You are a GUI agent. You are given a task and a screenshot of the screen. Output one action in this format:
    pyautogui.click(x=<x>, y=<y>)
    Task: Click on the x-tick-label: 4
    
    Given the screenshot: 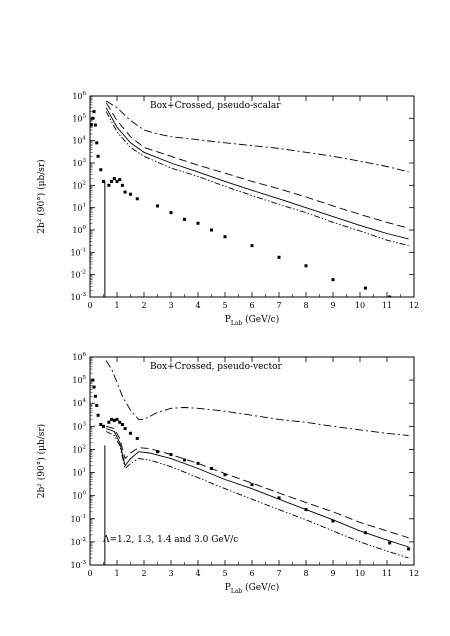 What is the action you would take?
    pyautogui.click(x=197, y=573)
    